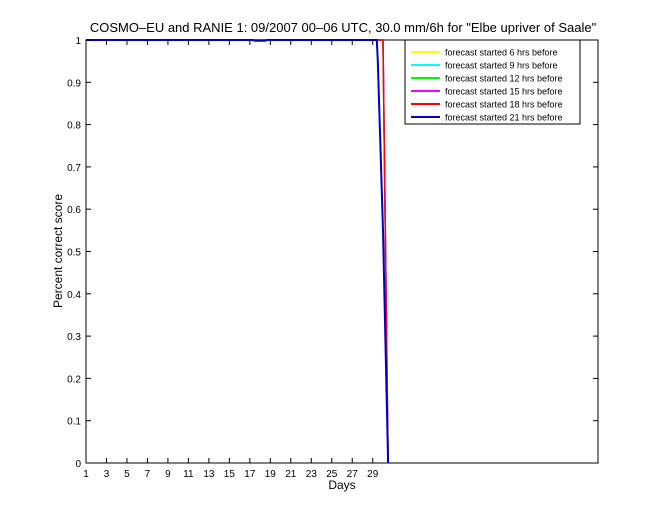 This screenshot has width=660, height=520. I want to click on x-tick-label: 3, so click(107, 474).